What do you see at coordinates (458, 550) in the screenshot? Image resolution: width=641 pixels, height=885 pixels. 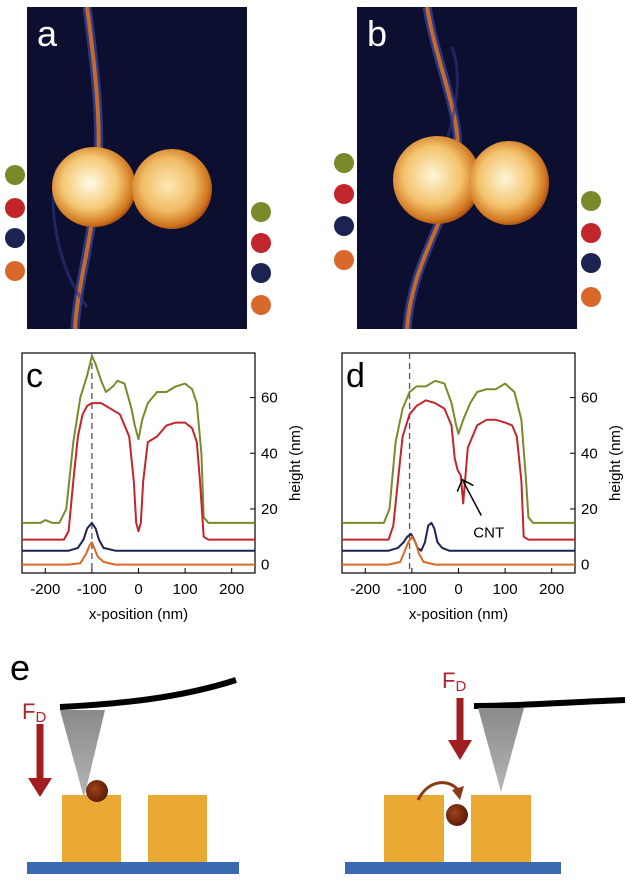 I see `chart-d-series-orange` at bounding box center [458, 550].